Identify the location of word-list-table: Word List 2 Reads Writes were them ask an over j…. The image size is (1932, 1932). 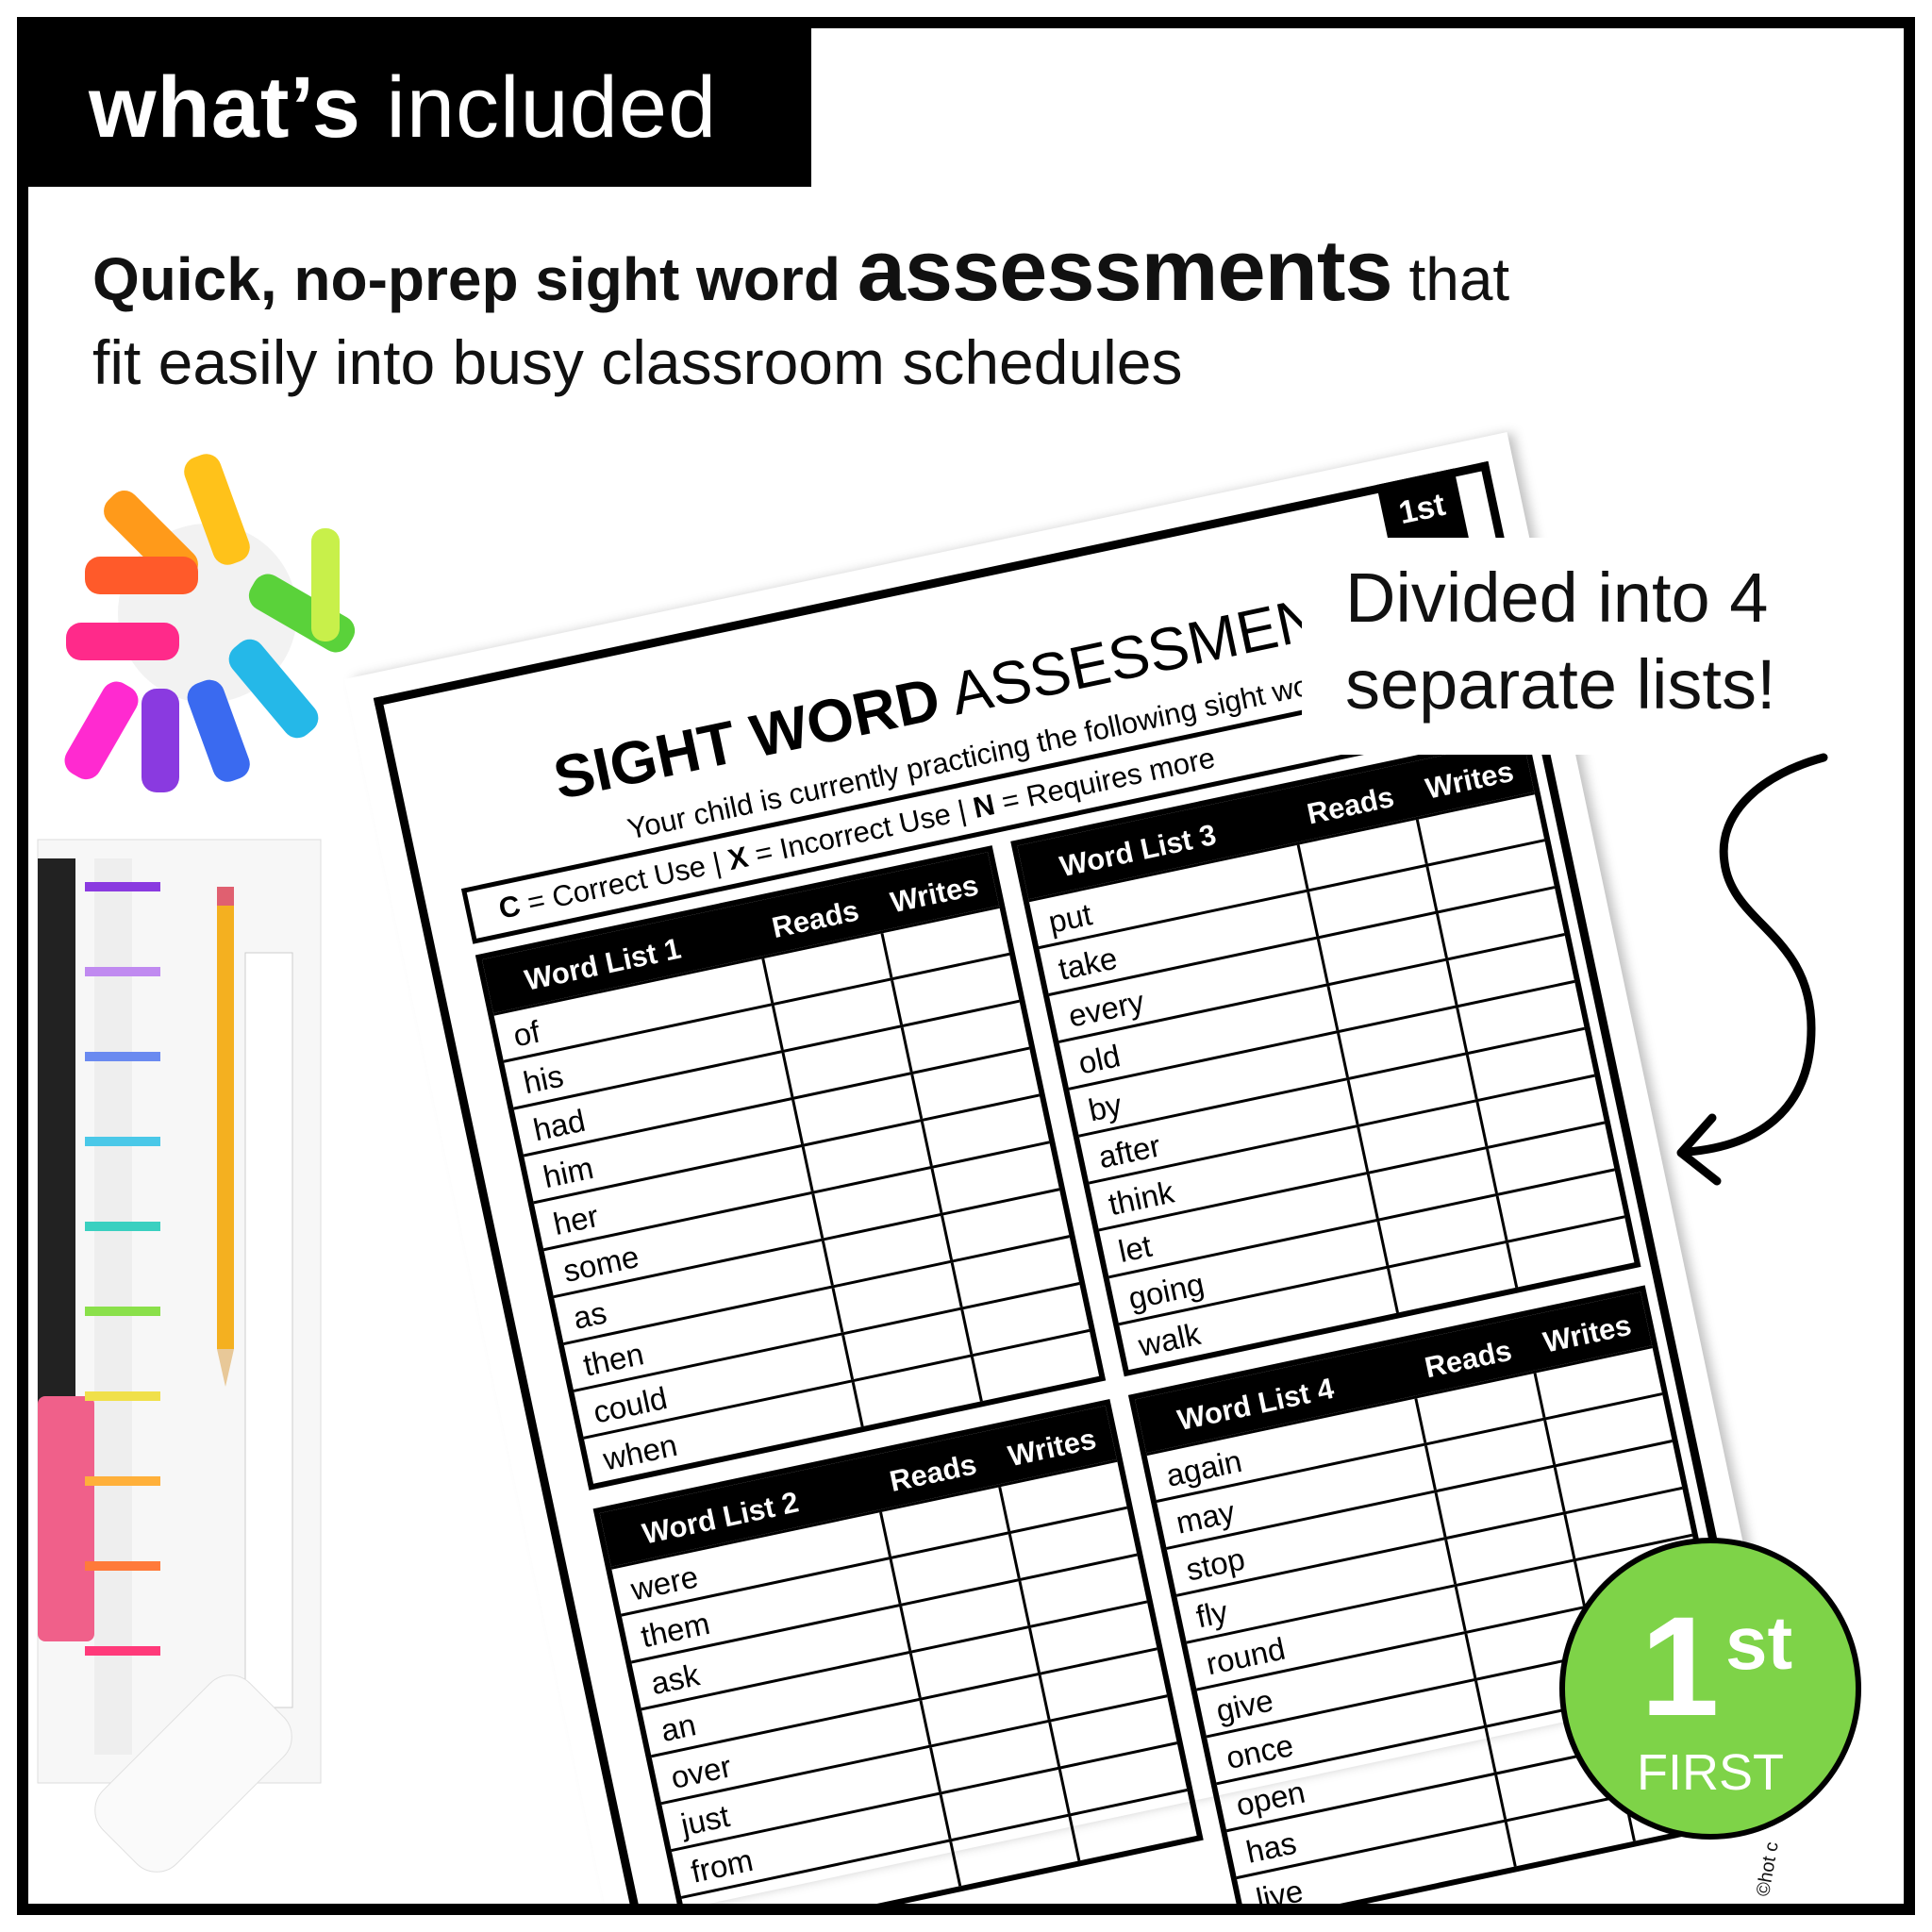
(898, 1651).